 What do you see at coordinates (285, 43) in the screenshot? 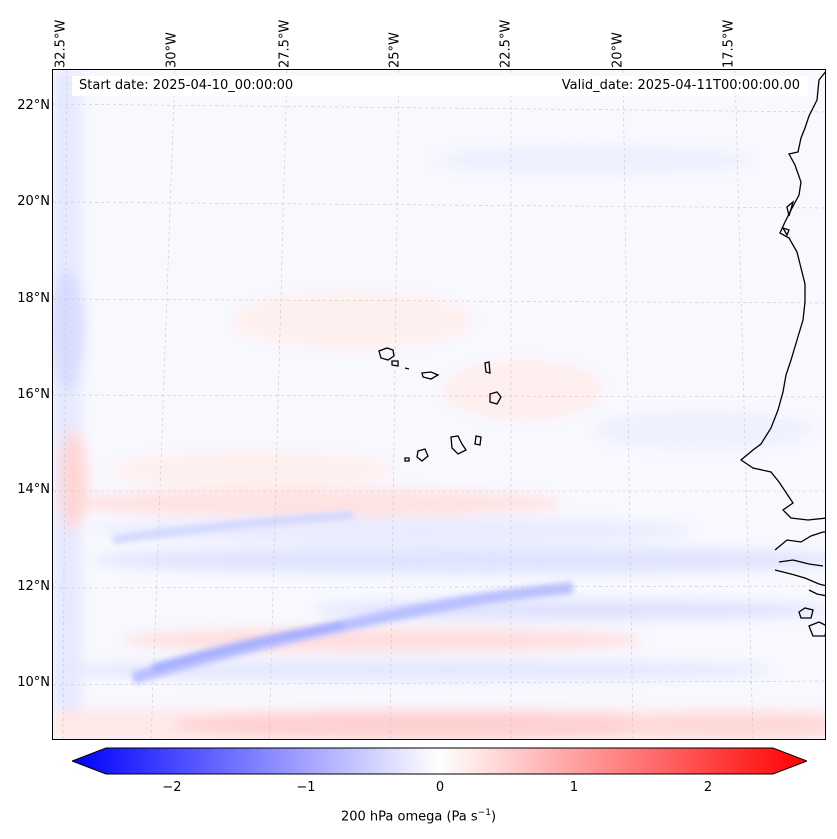
I see `lon-label-27-5w: 27.5°W` at bounding box center [285, 43].